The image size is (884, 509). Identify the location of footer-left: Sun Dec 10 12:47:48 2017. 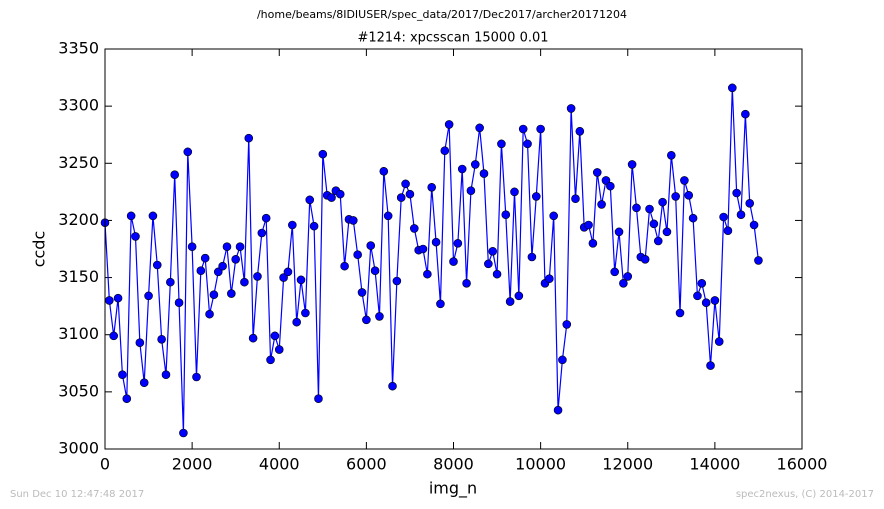
(77, 494).